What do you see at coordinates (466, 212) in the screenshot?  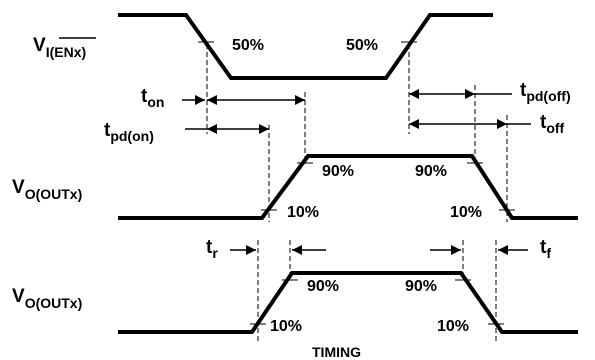 I see `label-out1-10-fall: 10%` at bounding box center [466, 212].